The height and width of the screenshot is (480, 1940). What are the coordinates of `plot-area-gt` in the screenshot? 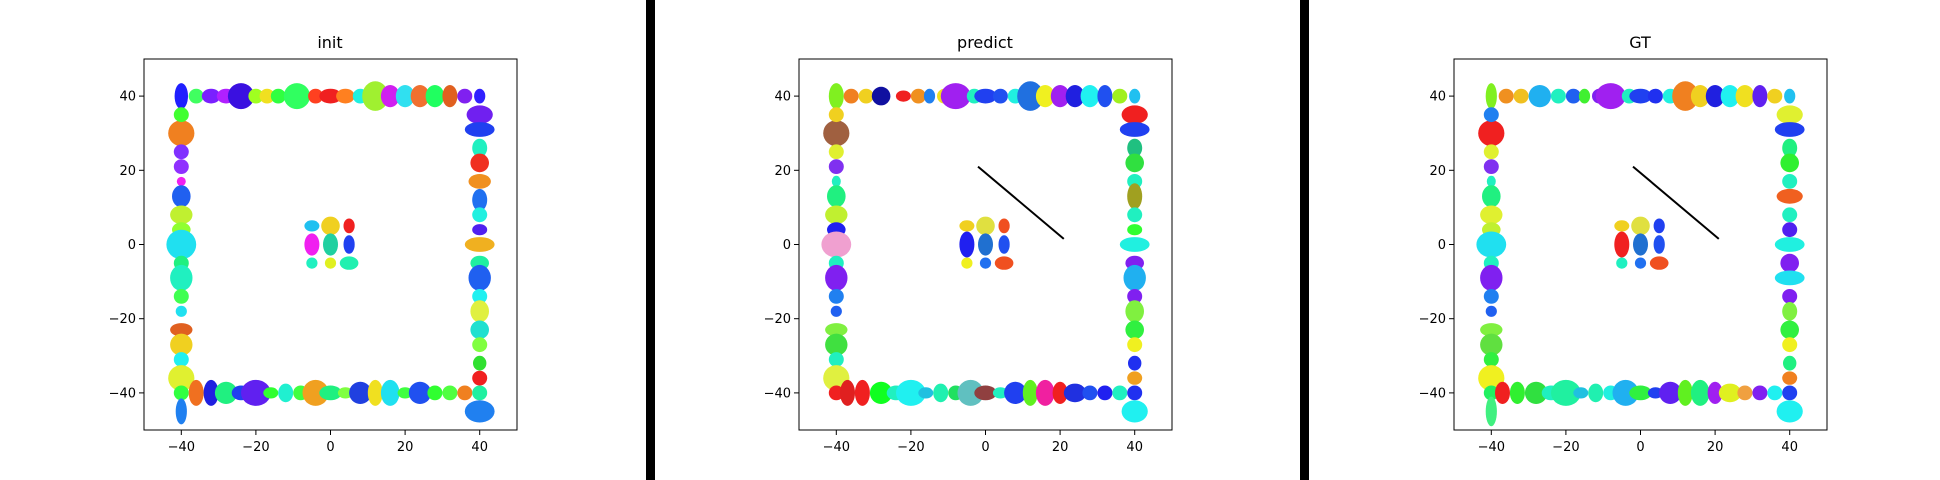 It's located at (1640, 254).